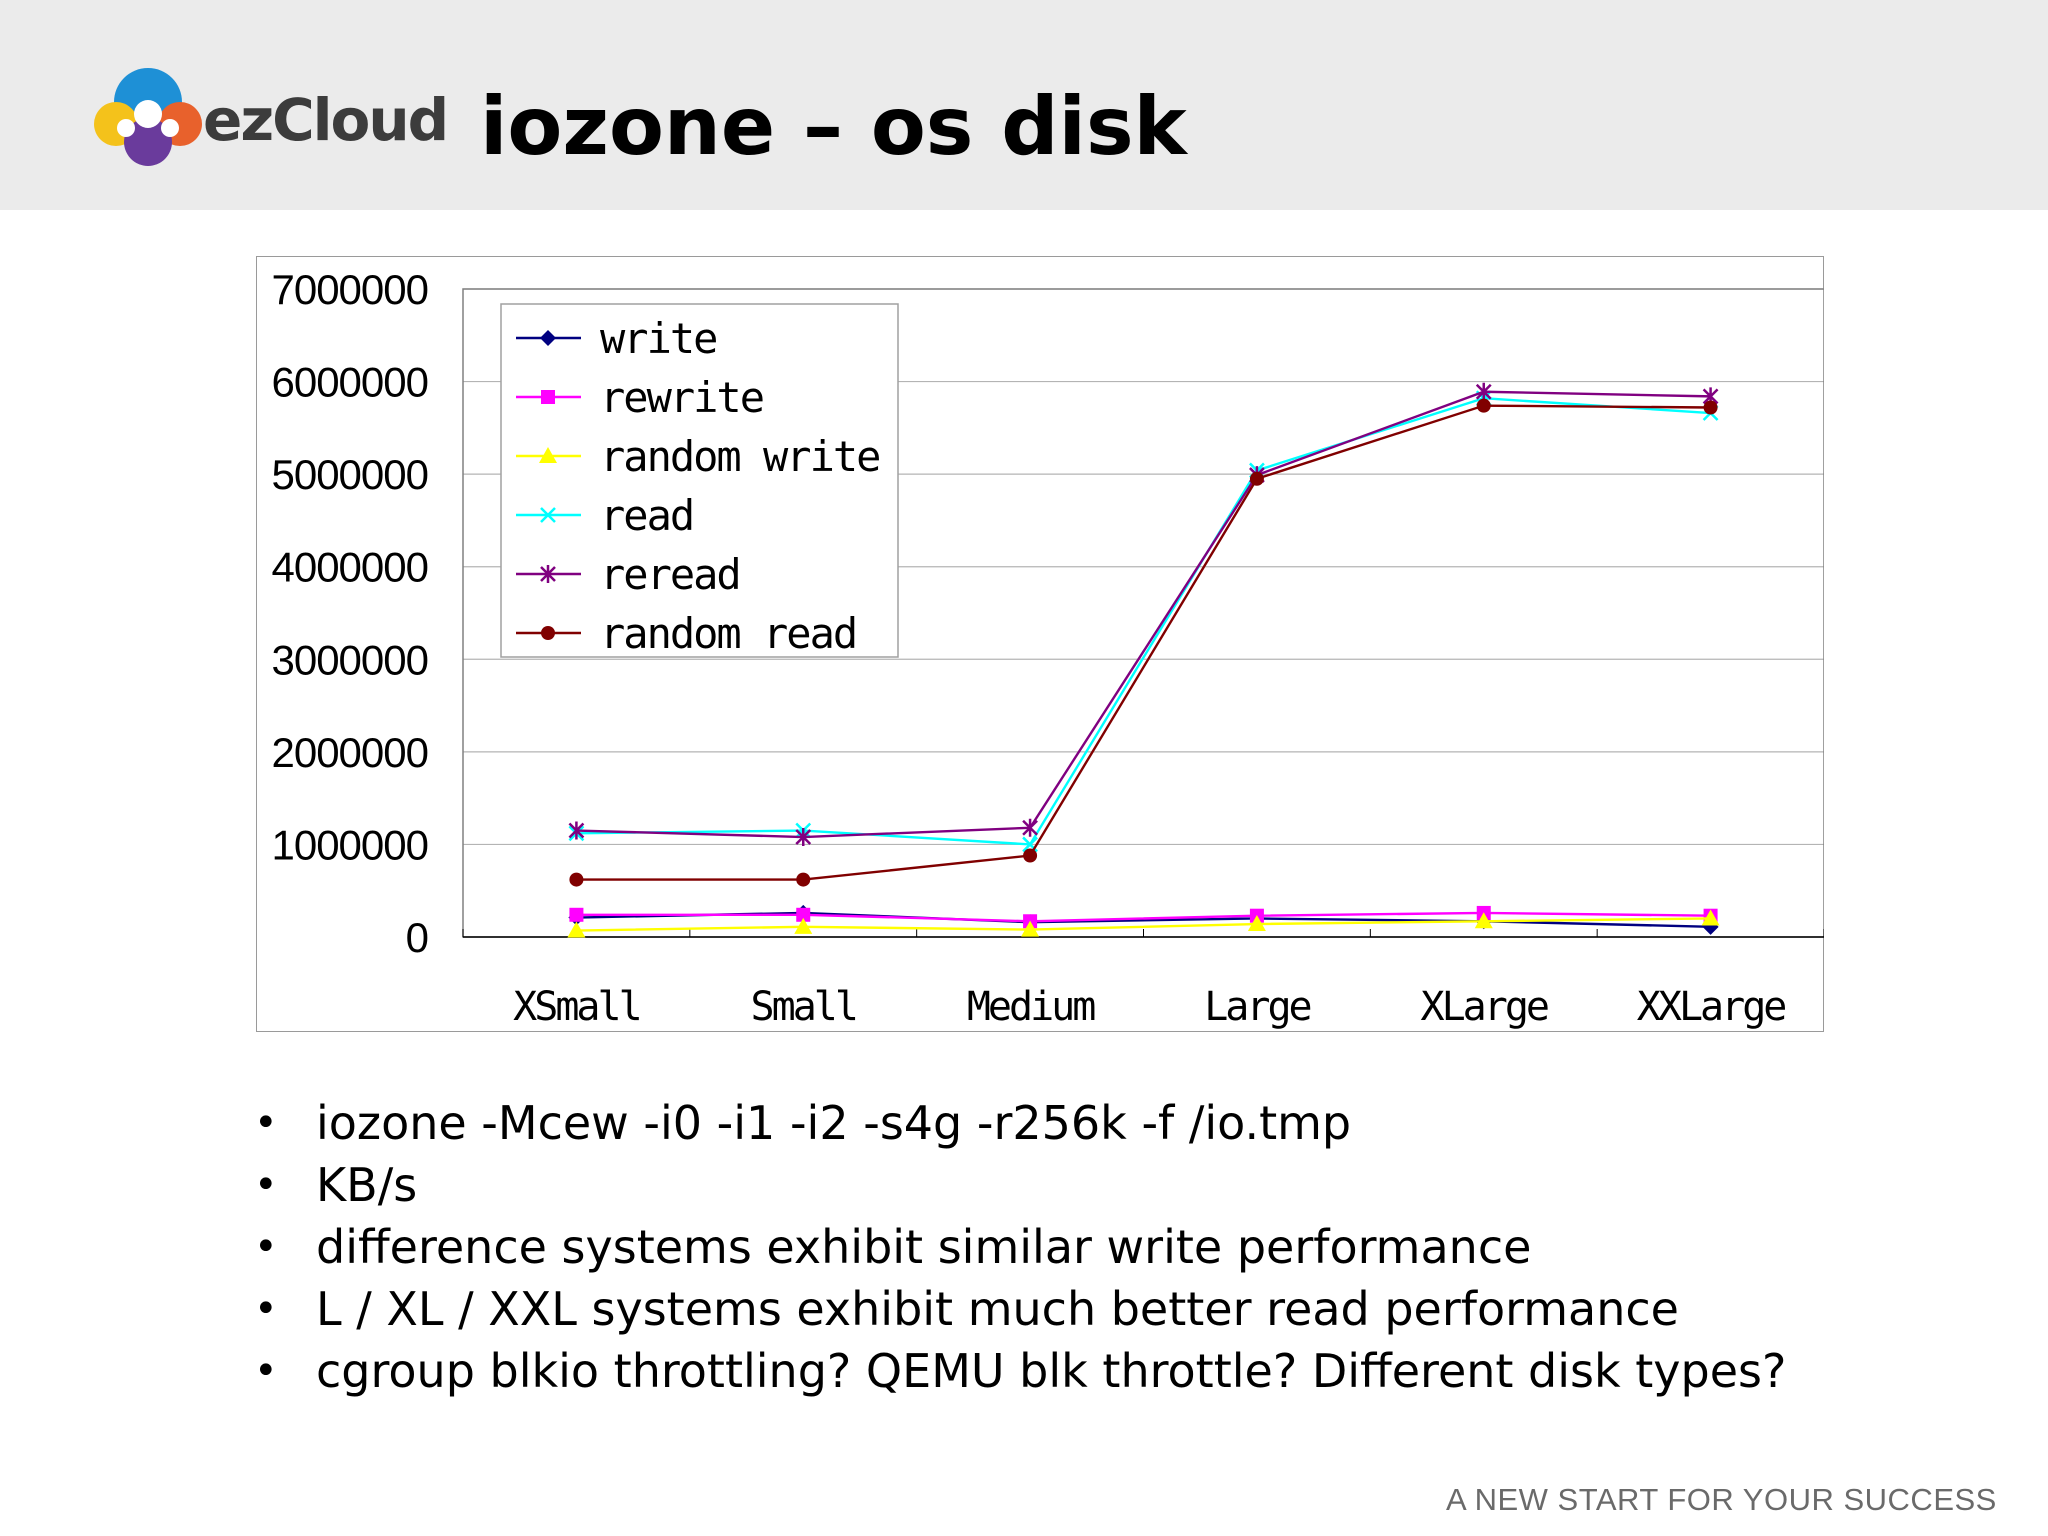 The width and height of the screenshot is (2048, 1536). Describe the element at coordinates (833, 126) in the screenshot. I see `slide-title: iozone – os disk` at that location.